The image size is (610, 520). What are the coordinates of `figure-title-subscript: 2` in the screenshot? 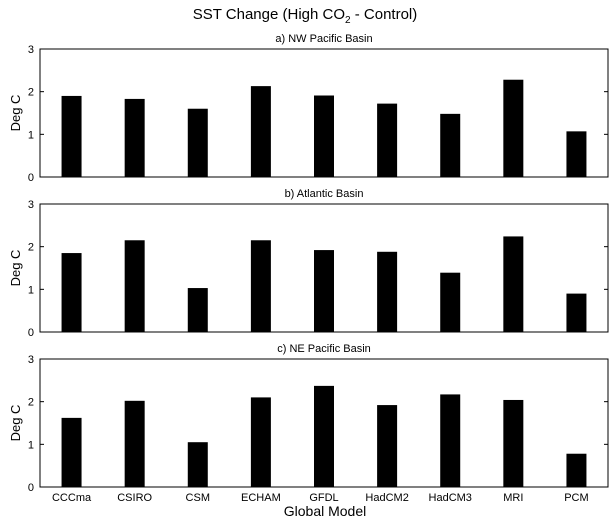 It's located at (348, 20).